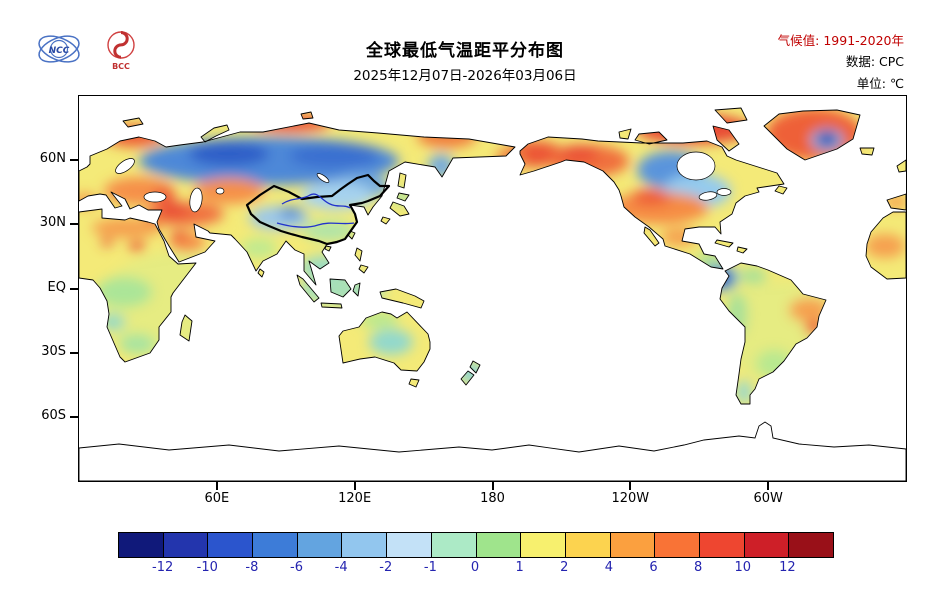 This screenshot has width=930, height=594. Describe the element at coordinates (840, 40) in the screenshot. I see `meta-line: 气候值: 1991-2020年` at that location.